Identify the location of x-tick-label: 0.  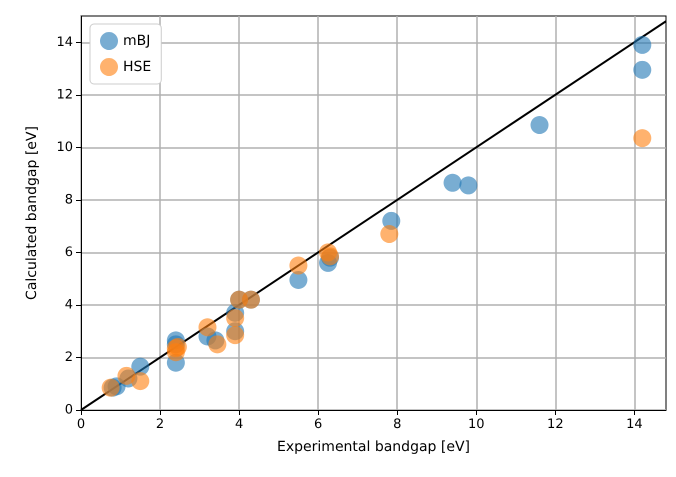
(81, 424).